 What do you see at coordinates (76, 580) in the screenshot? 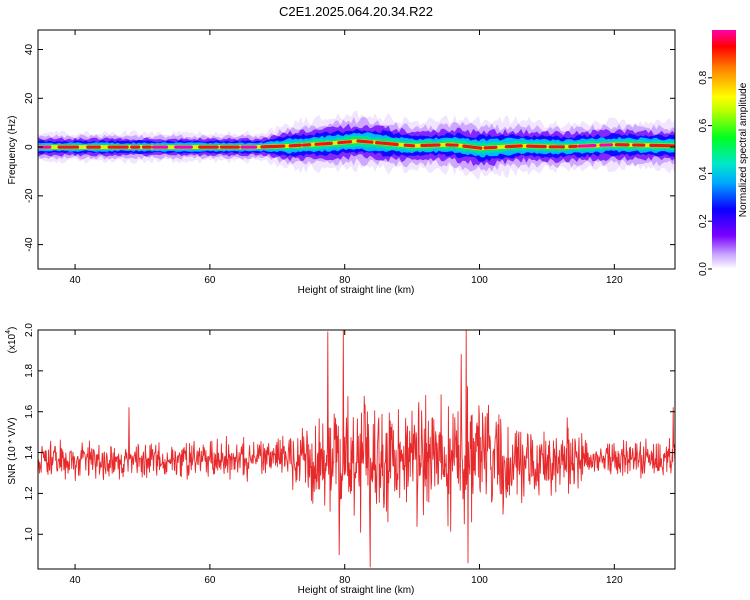
I see `snr-x-tick-label: 40` at bounding box center [76, 580].